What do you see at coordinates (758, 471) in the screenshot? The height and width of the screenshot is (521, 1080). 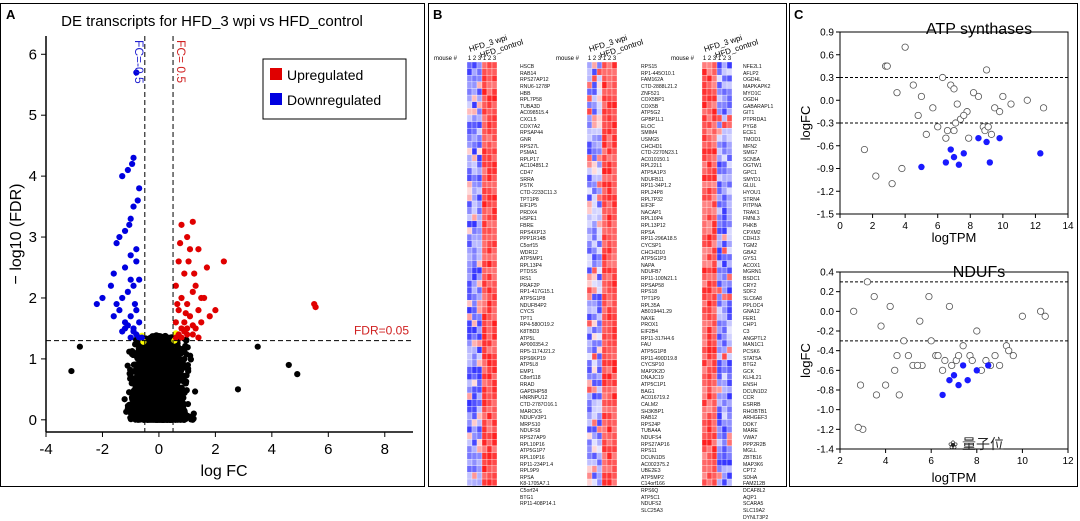 I see `gene-label: CPT2` at bounding box center [758, 471].